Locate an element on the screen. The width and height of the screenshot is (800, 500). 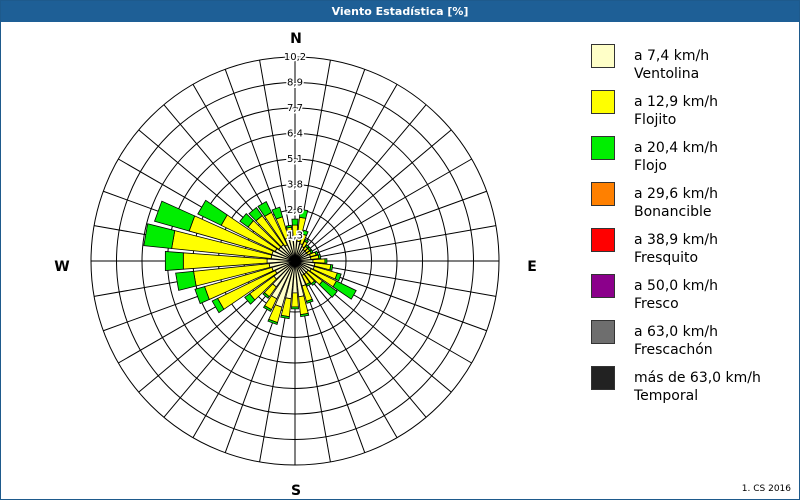
wind-rose-petals is located at coordinates (250, 262).